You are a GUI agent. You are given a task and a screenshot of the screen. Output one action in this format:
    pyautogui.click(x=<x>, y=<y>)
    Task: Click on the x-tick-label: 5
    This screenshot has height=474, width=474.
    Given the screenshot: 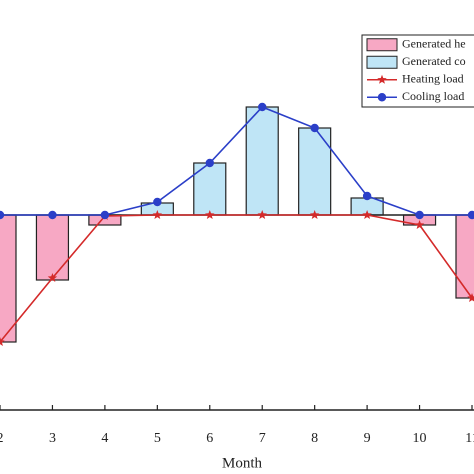 What is the action you would take?
    pyautogui.click(x=157, y=438)
    